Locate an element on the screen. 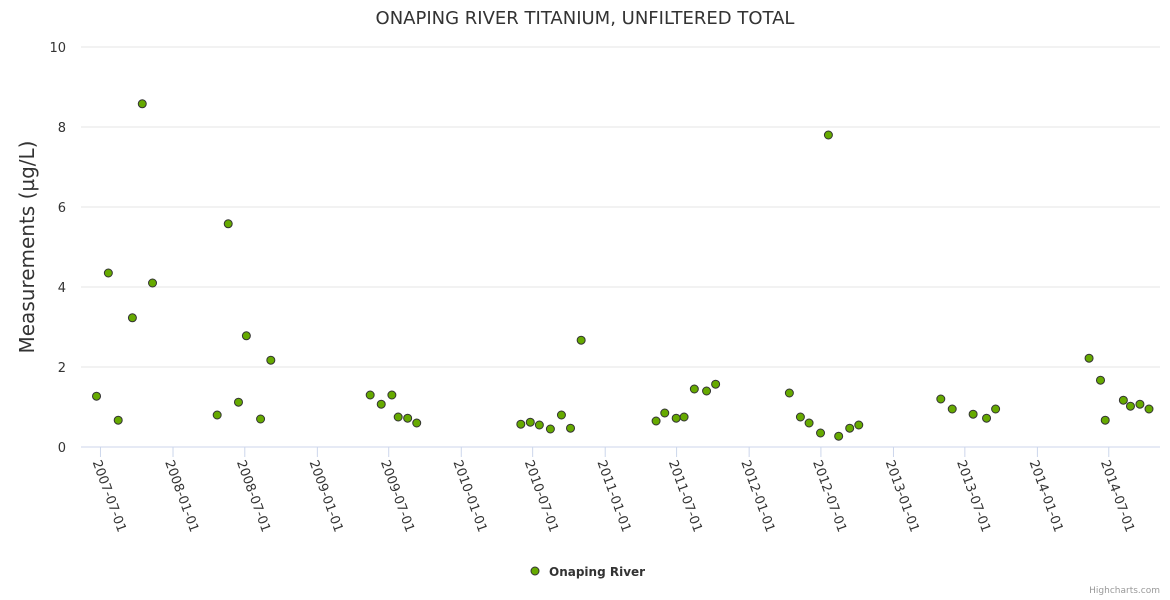  y-tick-label: 2 is located at coordinates (62, 368).